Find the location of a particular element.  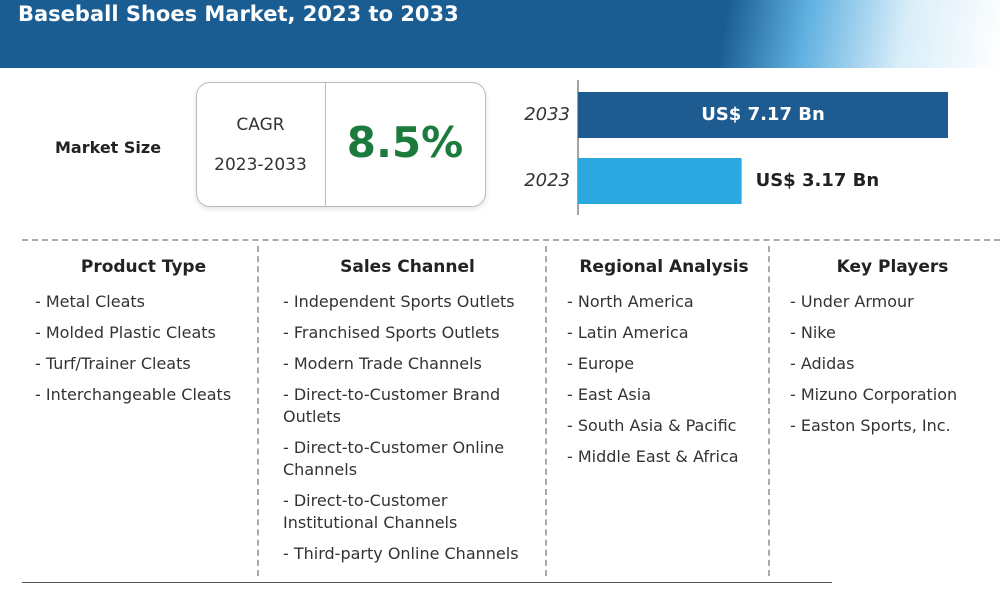

segment-item: - Easton Sports, Inc. is located at coordinates (870, 425).